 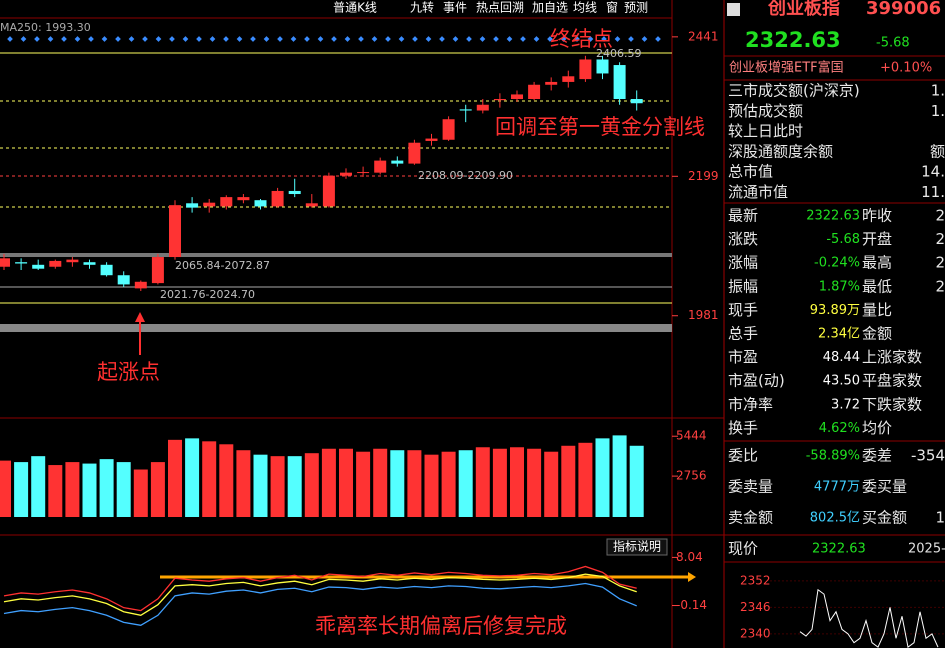 I want to click on toolbar-button: 事件, so click(x=455, y=8).